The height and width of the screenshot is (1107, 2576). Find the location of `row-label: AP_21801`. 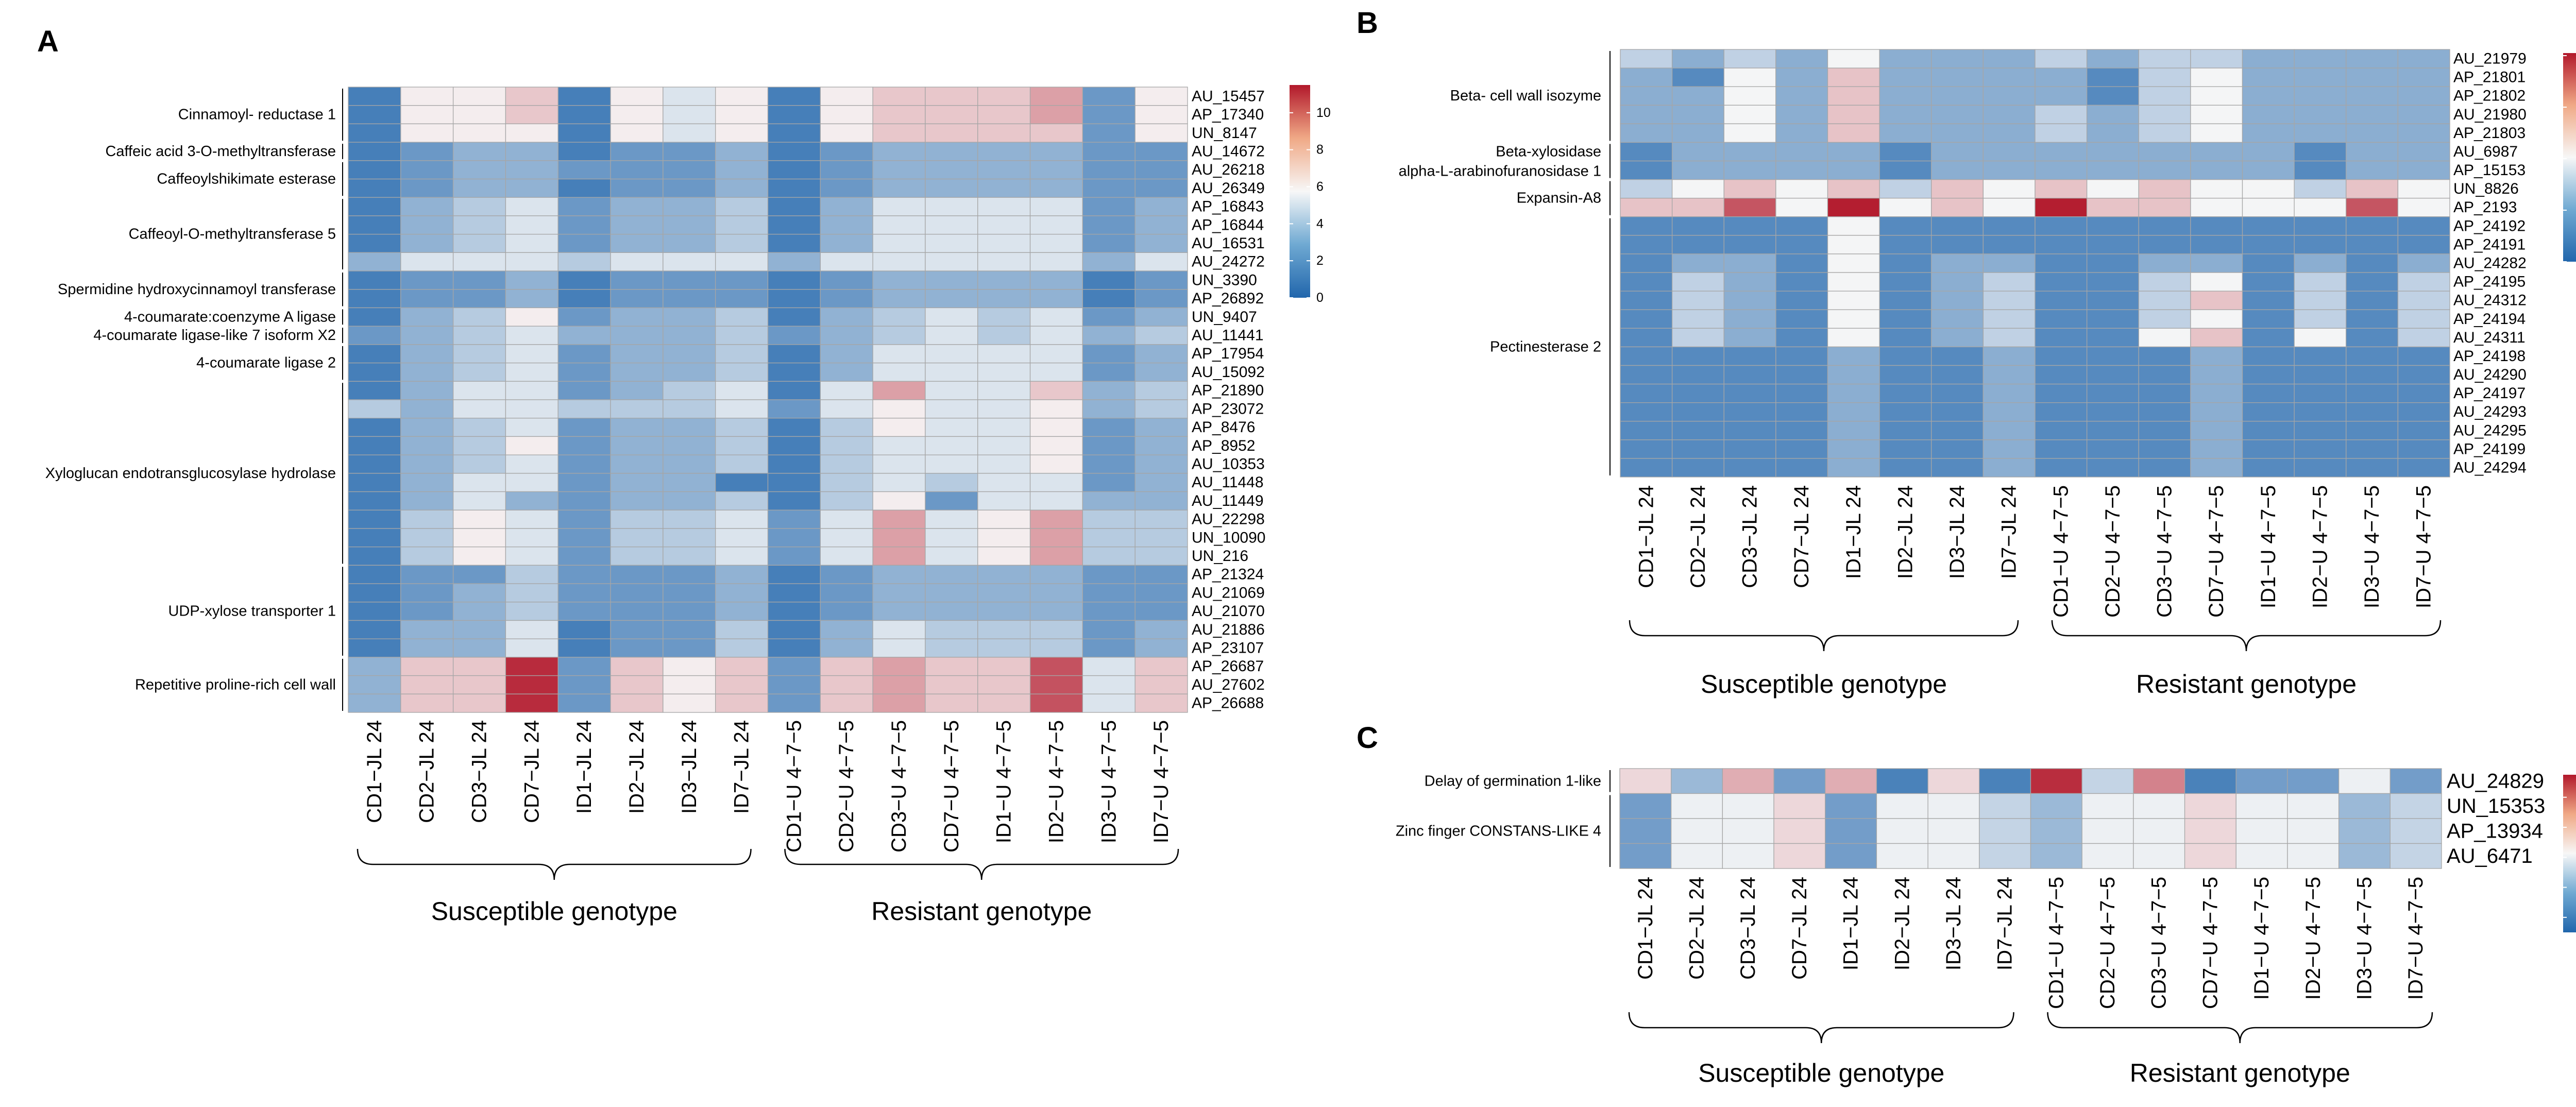

row-label: AP_21801 is located at coordinates (2489, 77).